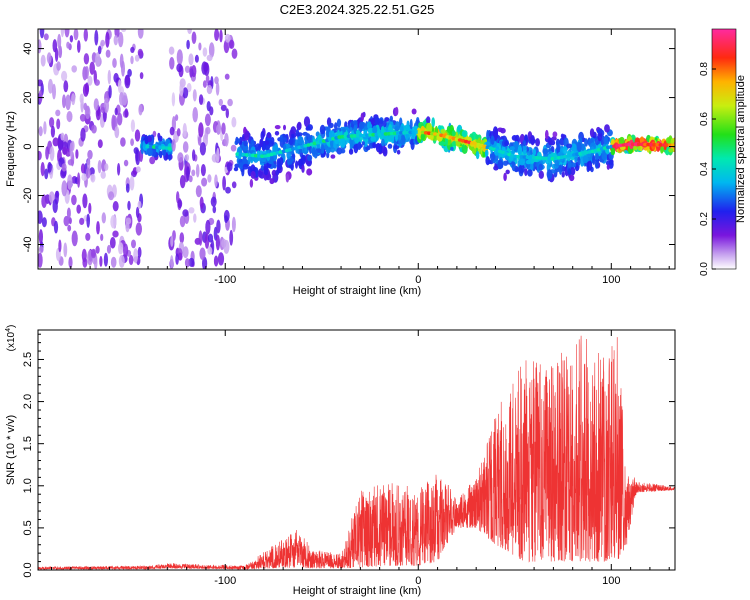 The width and height of the screenshot is (750, 600). What do you see at coordinates (28, 146) in the screenshot?
I see `y-tick-label: 0` at bounding box center [28, 146].